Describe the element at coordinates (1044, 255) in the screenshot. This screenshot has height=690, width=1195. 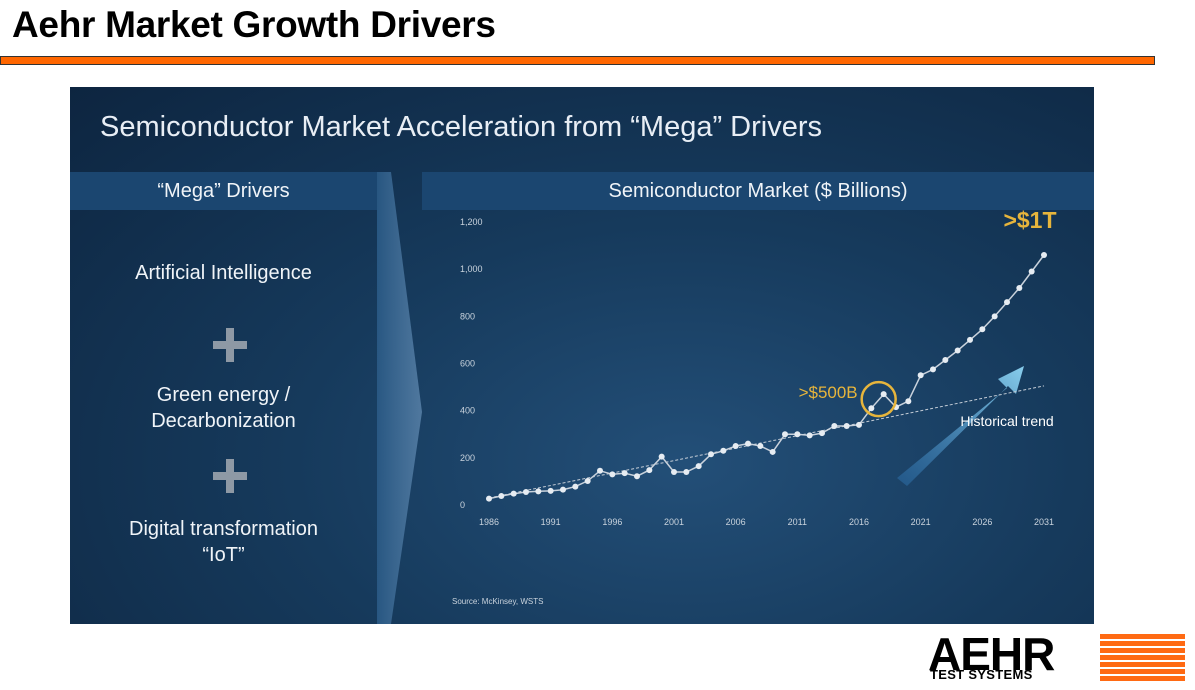
I see `data-point-2031` at that location.